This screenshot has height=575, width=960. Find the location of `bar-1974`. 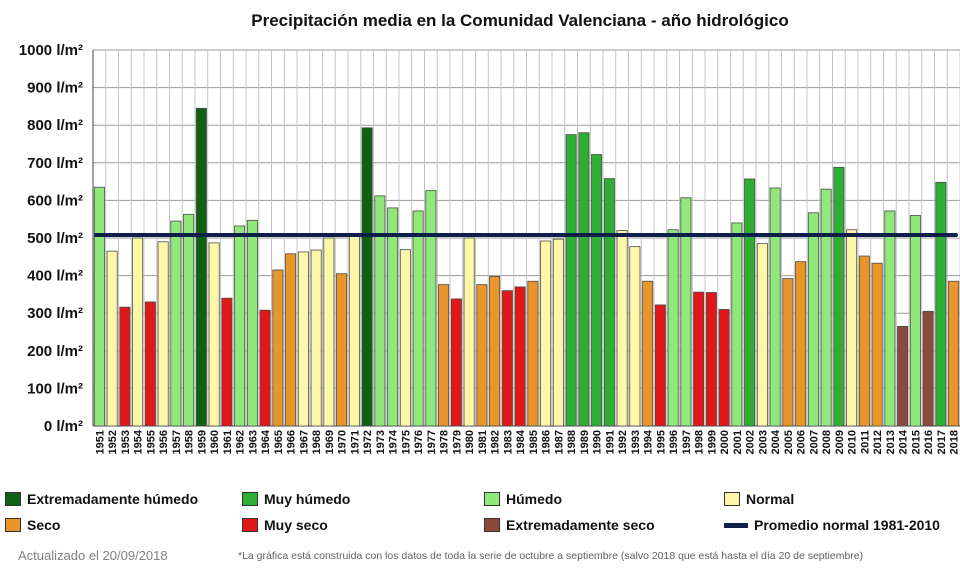

bar-1974 is located at coordinates (393, 317).